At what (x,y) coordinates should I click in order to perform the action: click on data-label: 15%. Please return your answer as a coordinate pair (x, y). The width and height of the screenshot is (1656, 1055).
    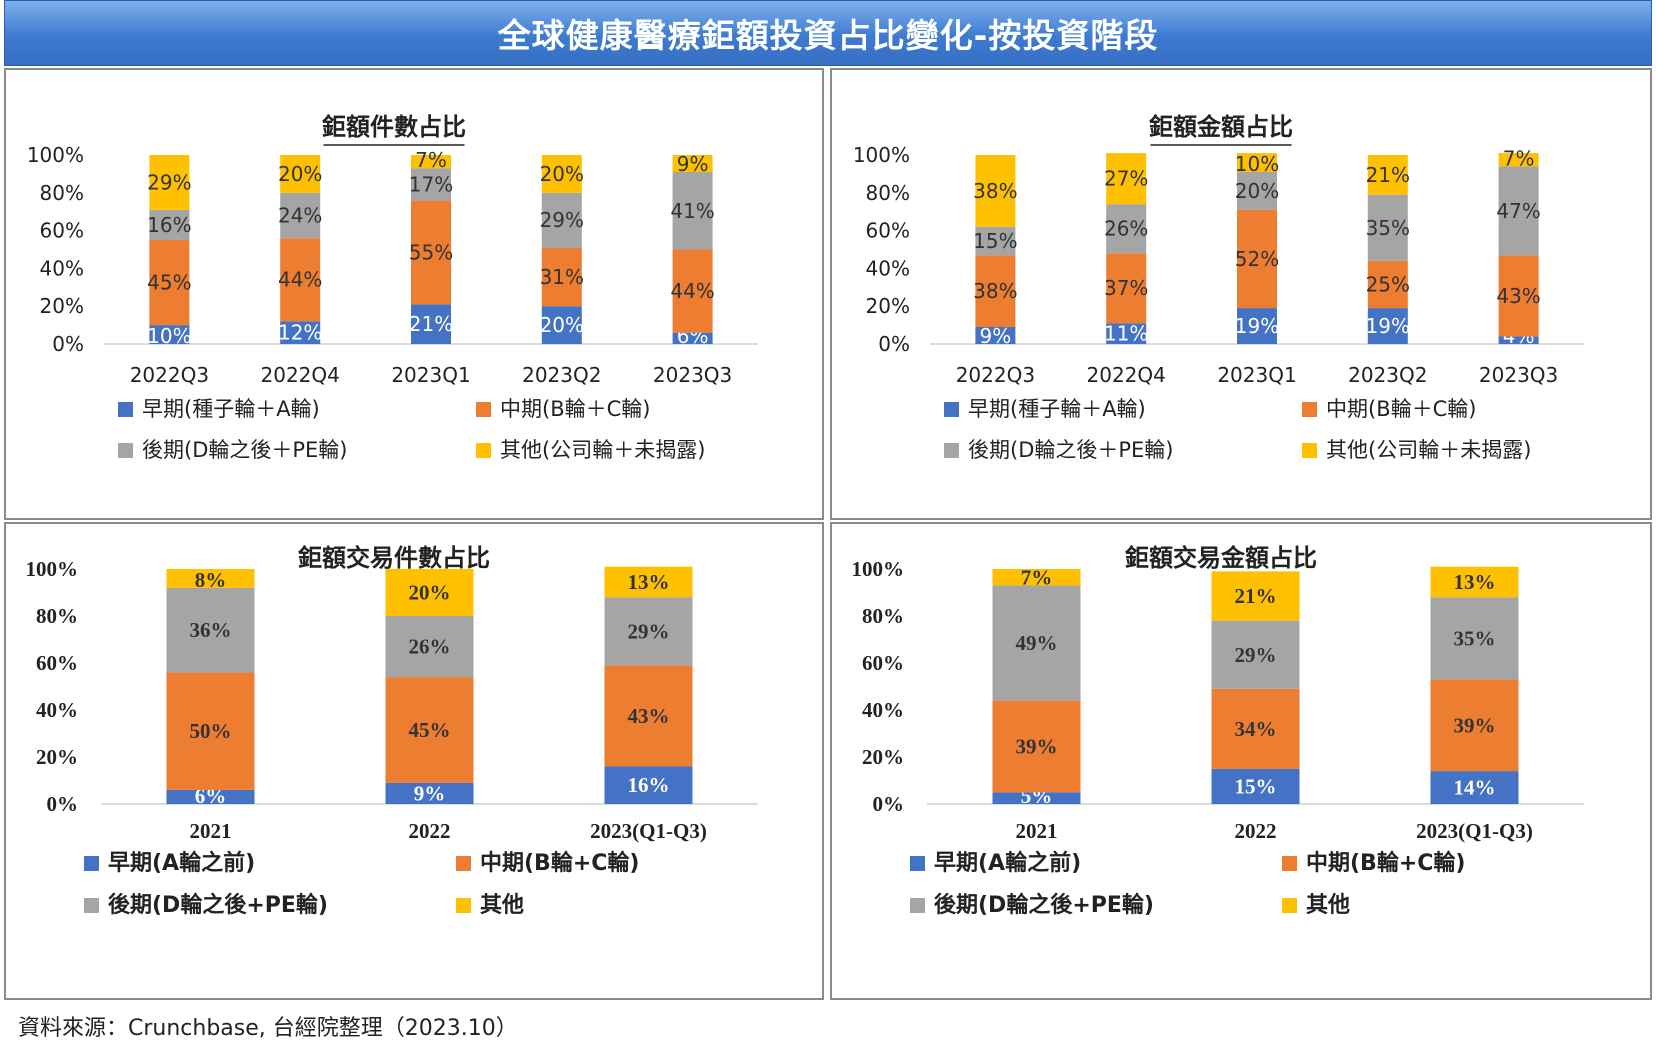
    Looking at the image, I should click on (995, 241).